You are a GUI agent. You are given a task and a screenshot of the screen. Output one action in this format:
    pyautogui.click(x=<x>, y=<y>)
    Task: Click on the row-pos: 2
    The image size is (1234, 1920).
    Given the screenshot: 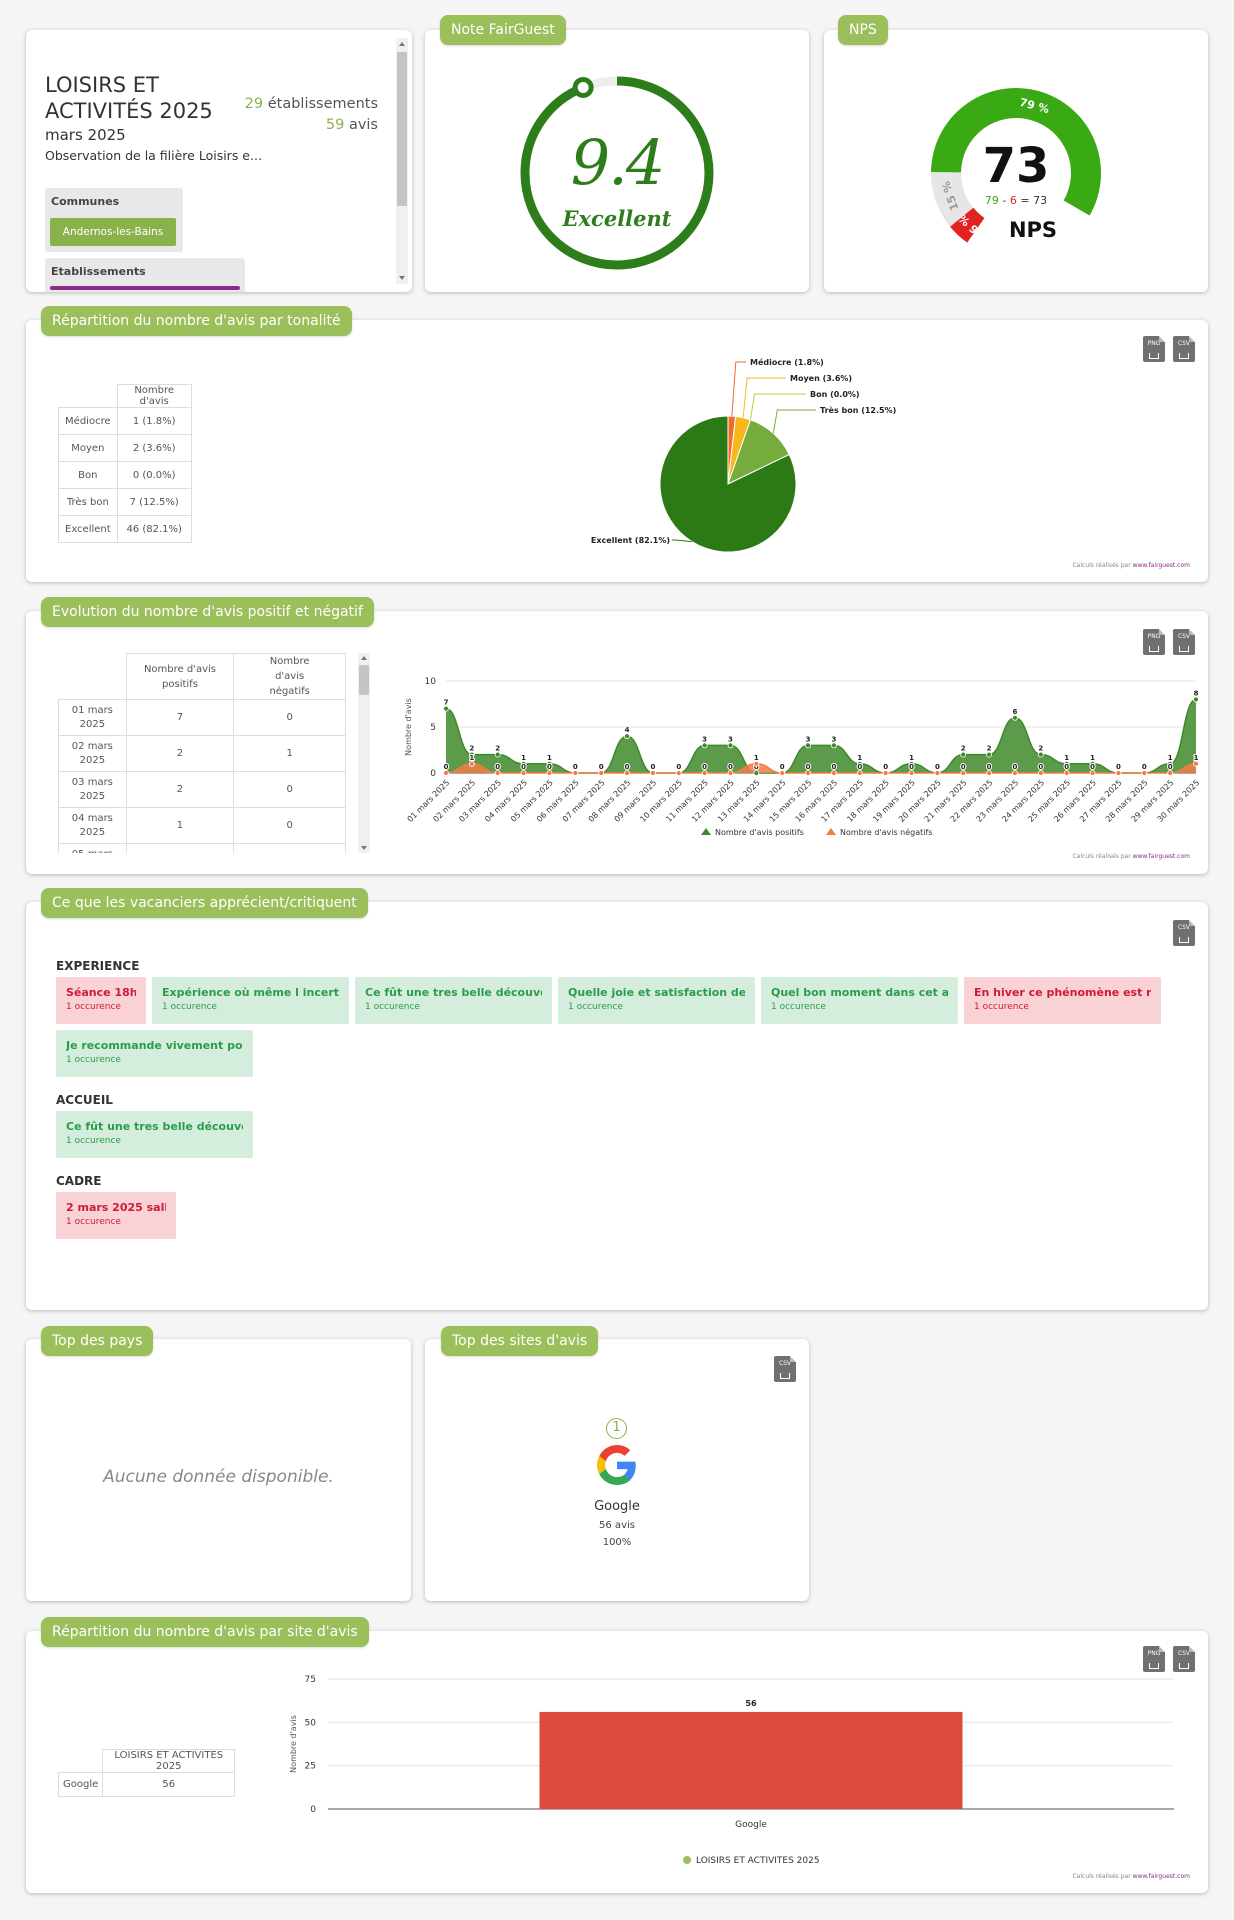 What is the action you would take?
    pyautogui.click(x=180, y=753)
    